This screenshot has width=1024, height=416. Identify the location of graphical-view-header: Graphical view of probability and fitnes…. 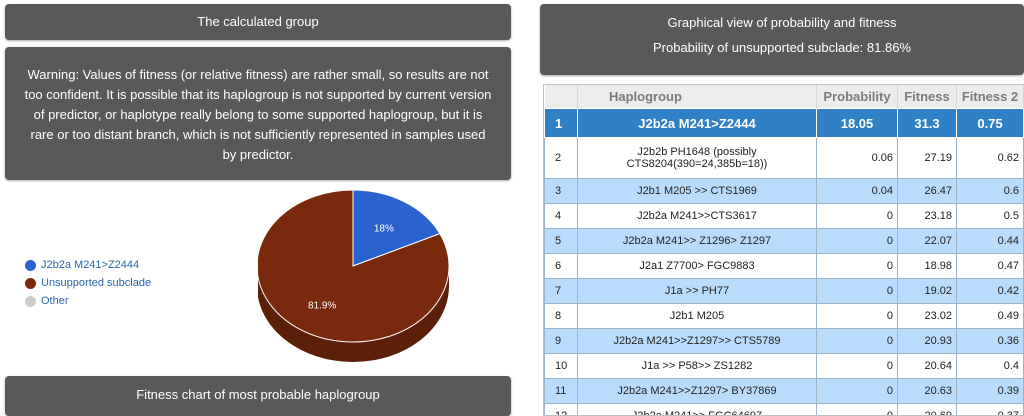
(782, 39).